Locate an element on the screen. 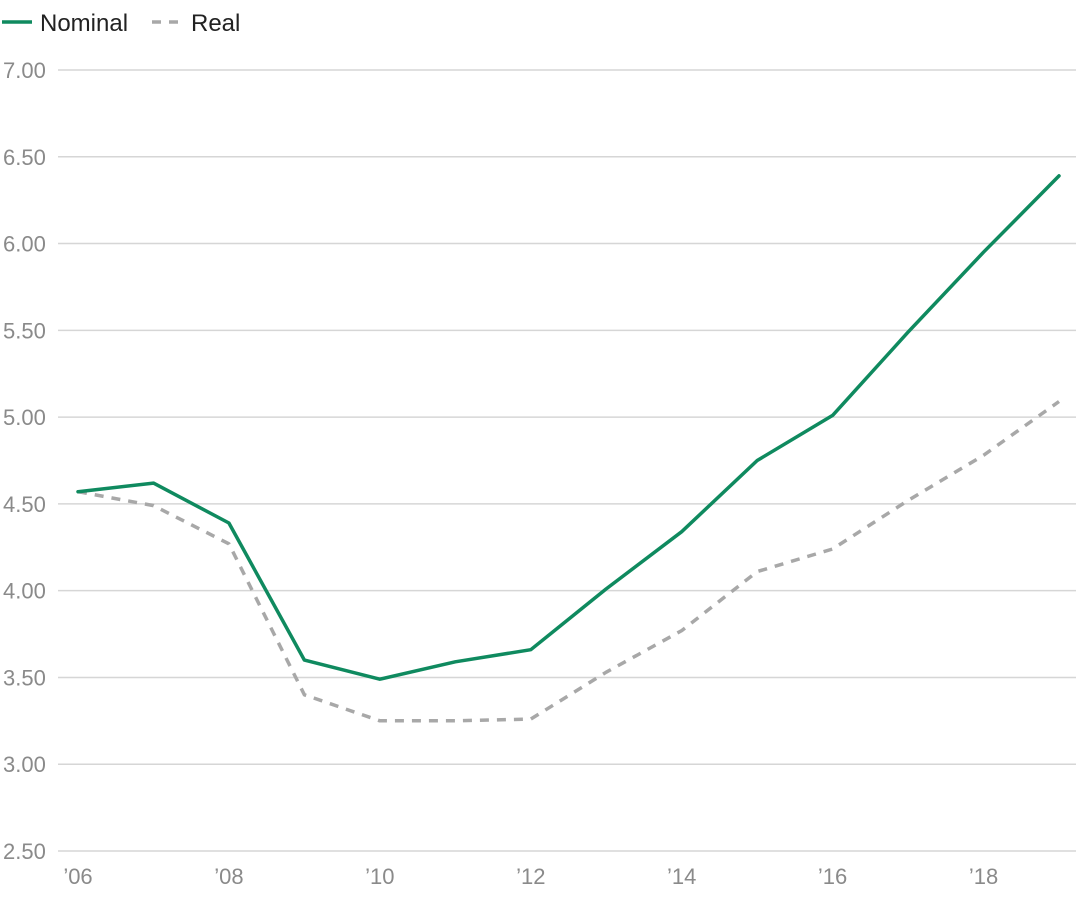 The image size is (1084, 903). x-axis: ’06 ’08 ’10 ’12 ’14 ’16 ’18 is located at coordinates (530, 876).